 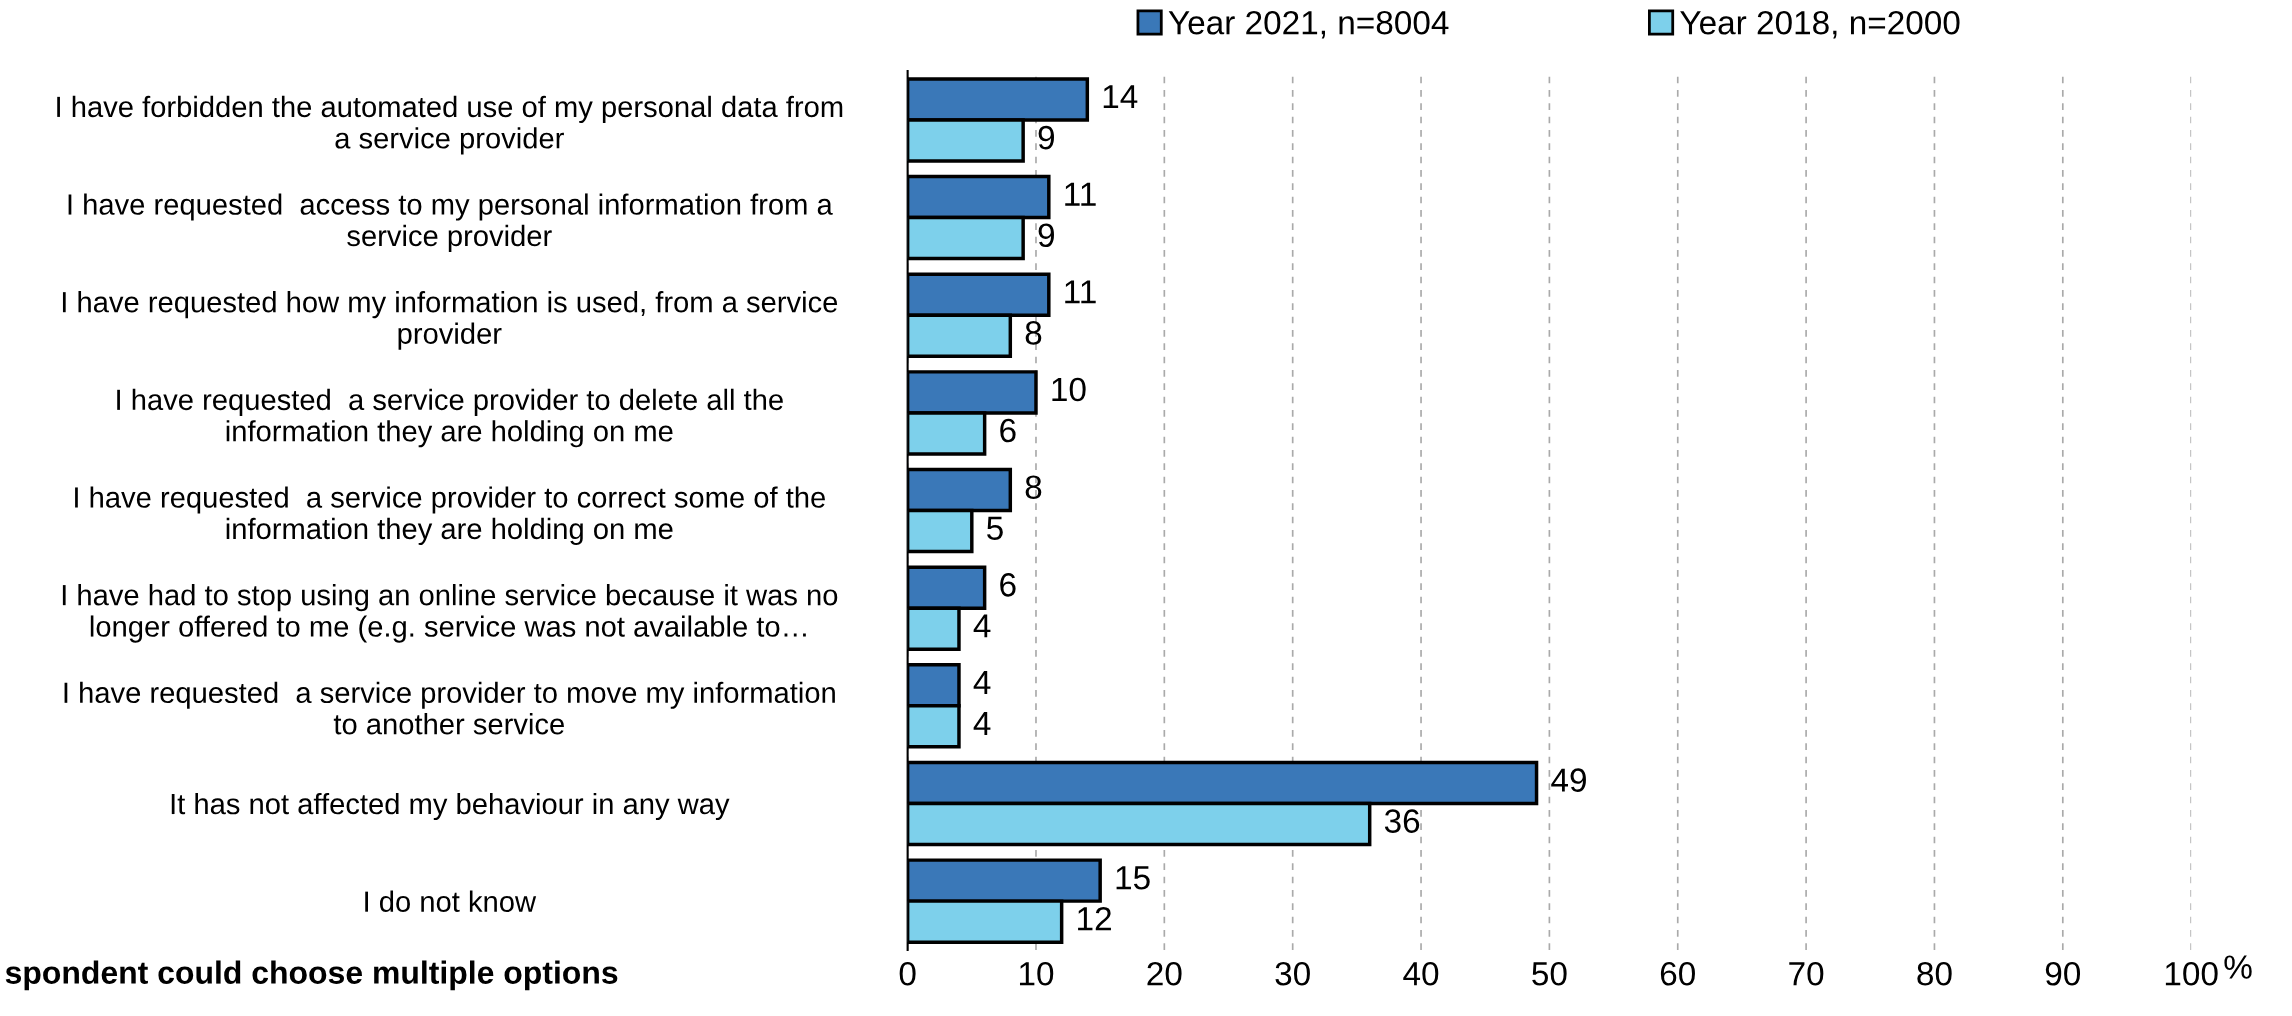 I want to click on legend-label: Year 2021, n=8004, so click(x=1308, y=24).